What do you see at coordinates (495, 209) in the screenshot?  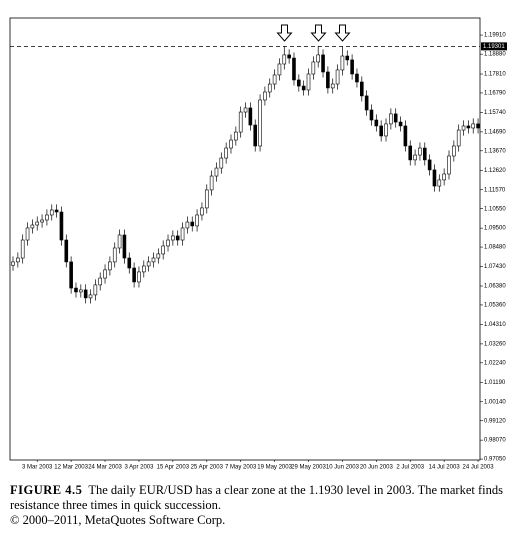 I see `y-tick-label: 1.10550` at bounding box center [495, 209].